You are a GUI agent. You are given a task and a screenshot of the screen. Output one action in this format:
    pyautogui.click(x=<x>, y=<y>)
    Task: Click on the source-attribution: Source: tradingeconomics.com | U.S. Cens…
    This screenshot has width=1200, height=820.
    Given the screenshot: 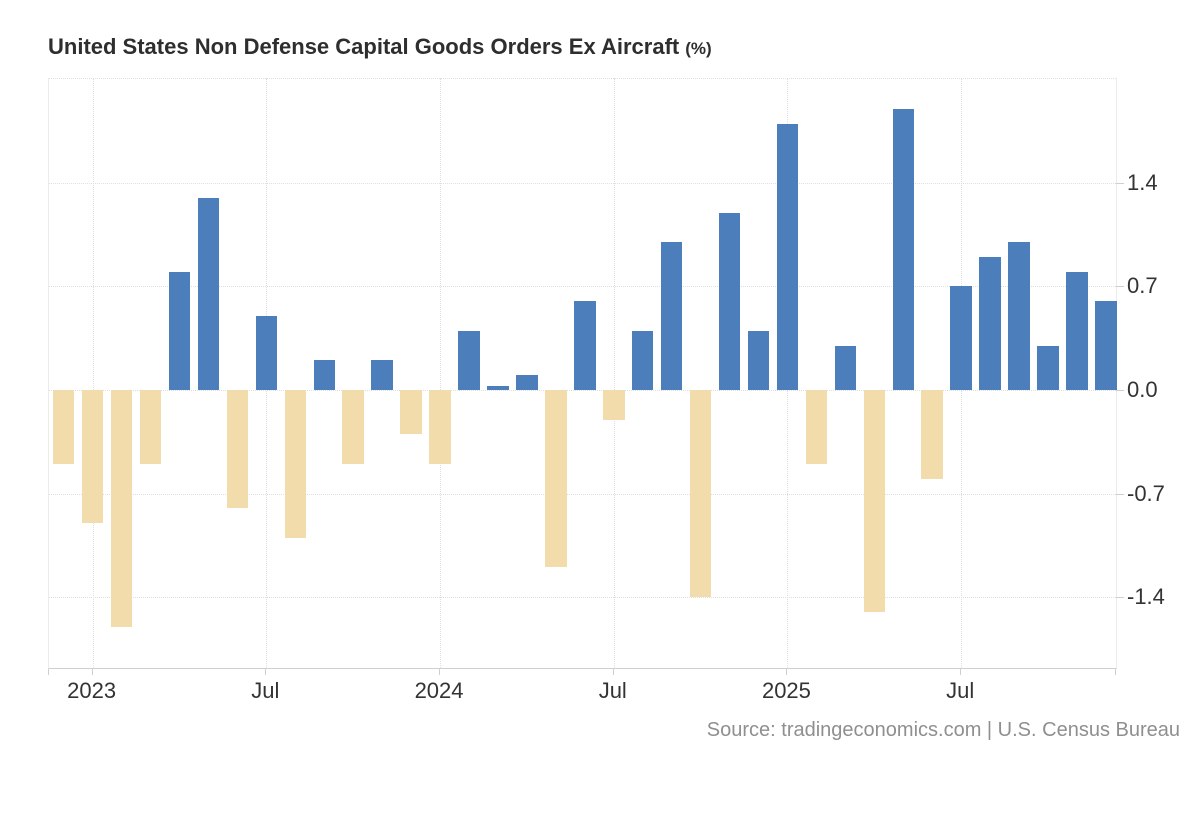 What is the action you would take?
    pyautogui.click(x=943, y=730)
    